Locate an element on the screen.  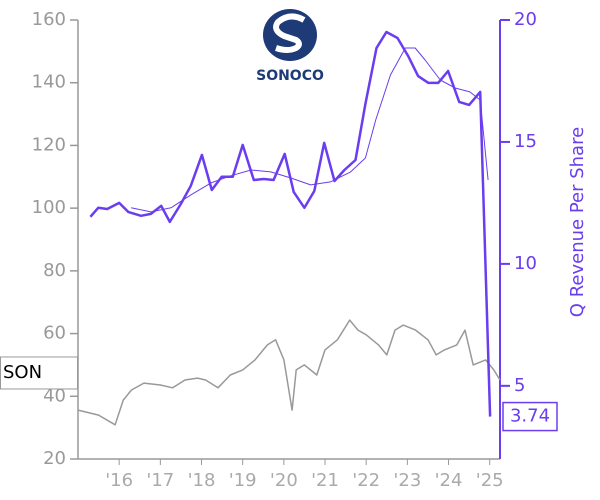
y2-tick-label: 15 is located at coordinates (525, 141).